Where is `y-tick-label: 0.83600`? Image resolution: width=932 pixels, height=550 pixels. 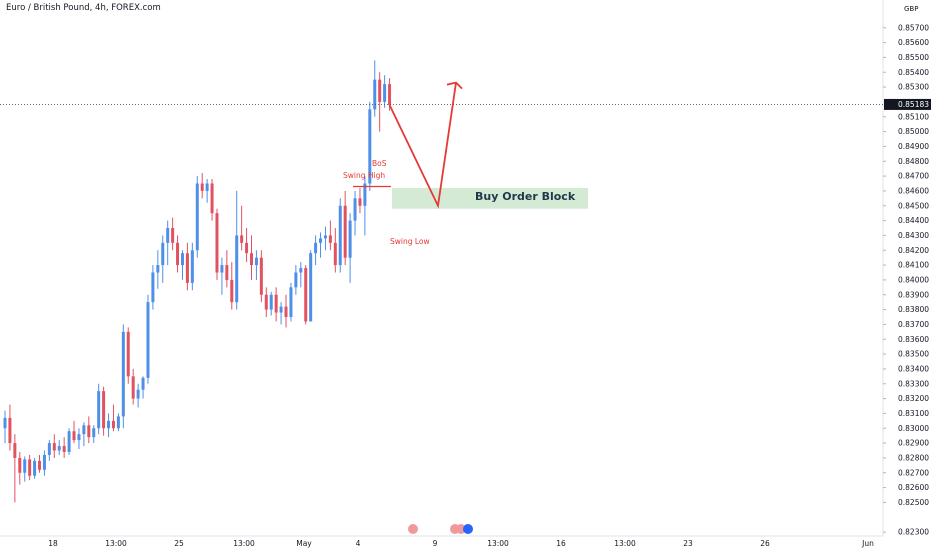 y-tick-label: 0.83600 is located at coordinates (913, 339).